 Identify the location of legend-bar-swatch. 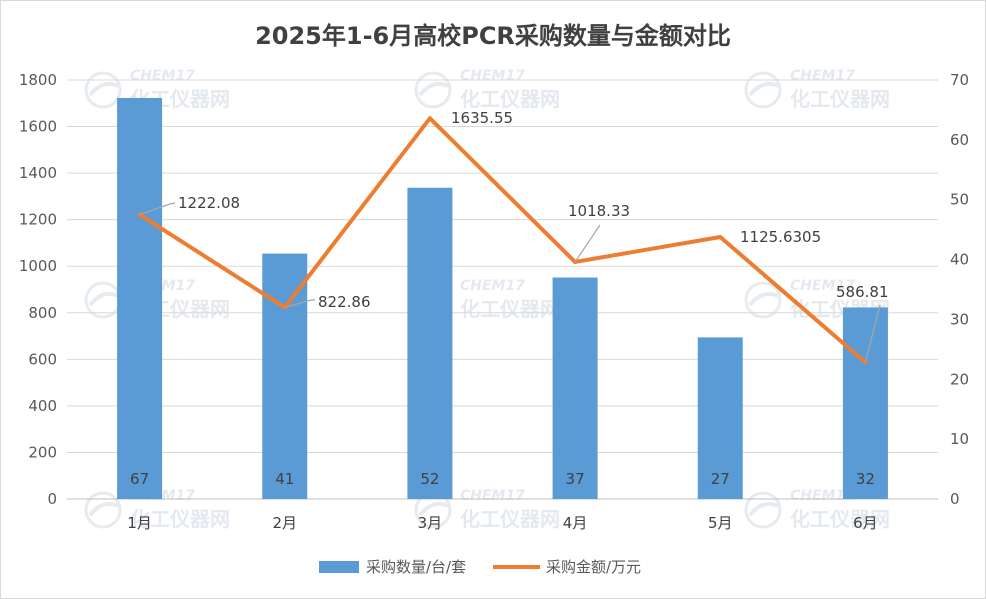
(339, 567).